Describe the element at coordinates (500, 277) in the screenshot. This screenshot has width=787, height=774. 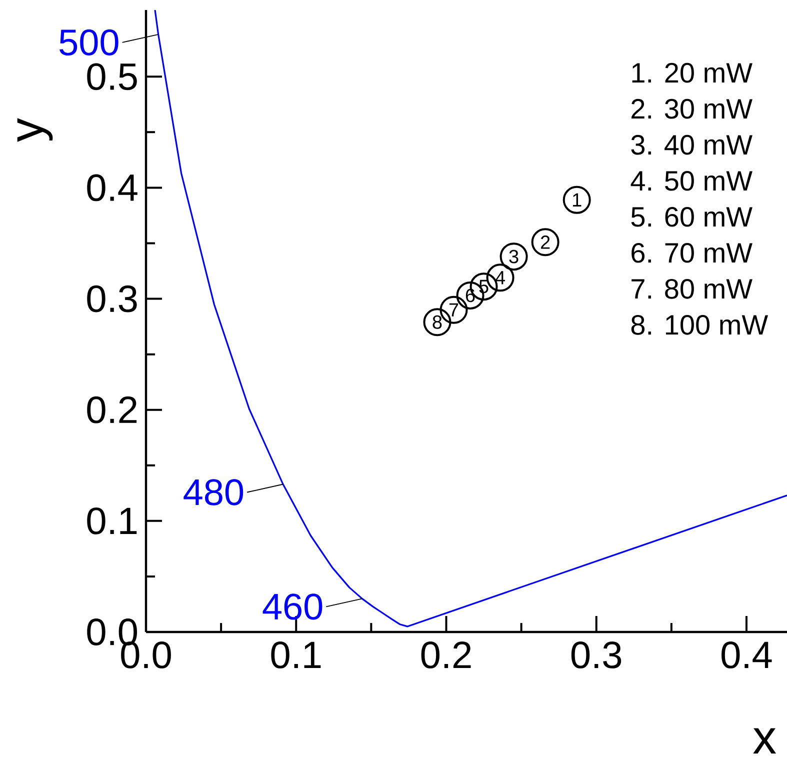
I see `annotation: 4` at that location.